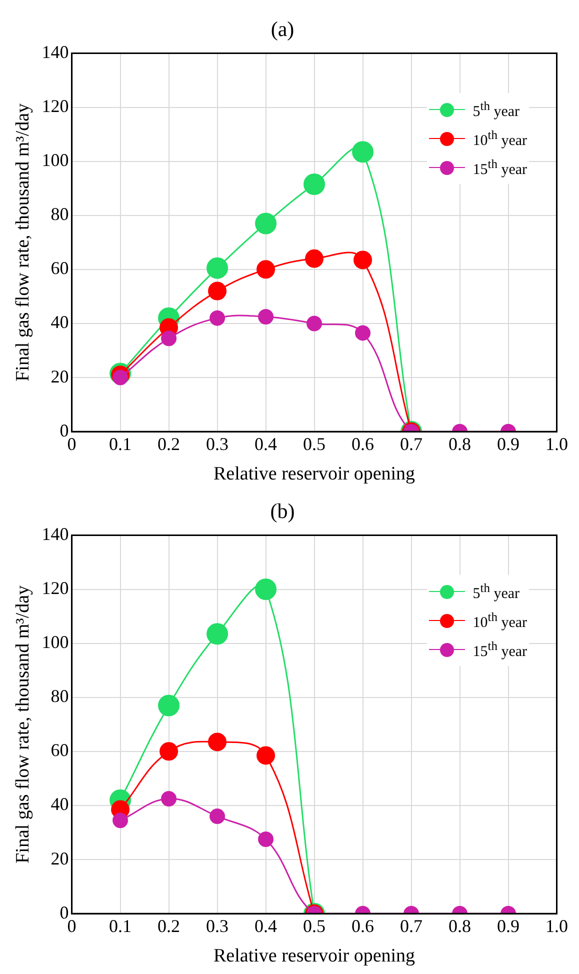 Image resolution: width=579 pixels, height=974 pixels. I want to click on chart-title: (b), so click(282, 511).